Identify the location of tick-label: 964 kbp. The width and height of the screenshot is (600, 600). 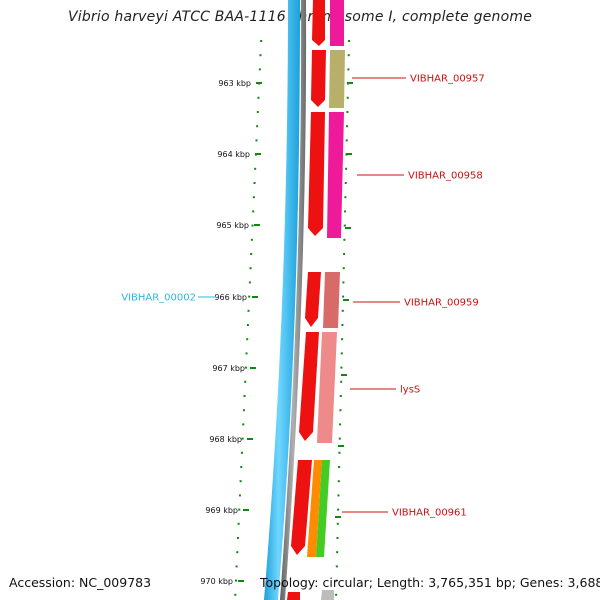
(233, 154).